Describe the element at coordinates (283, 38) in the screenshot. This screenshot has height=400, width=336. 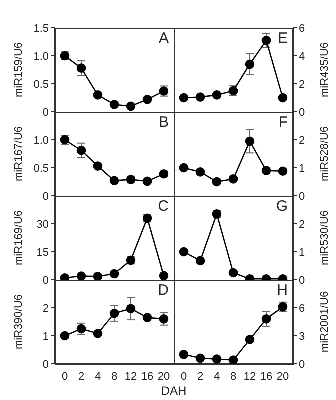
I see `annotation: E` at that location.